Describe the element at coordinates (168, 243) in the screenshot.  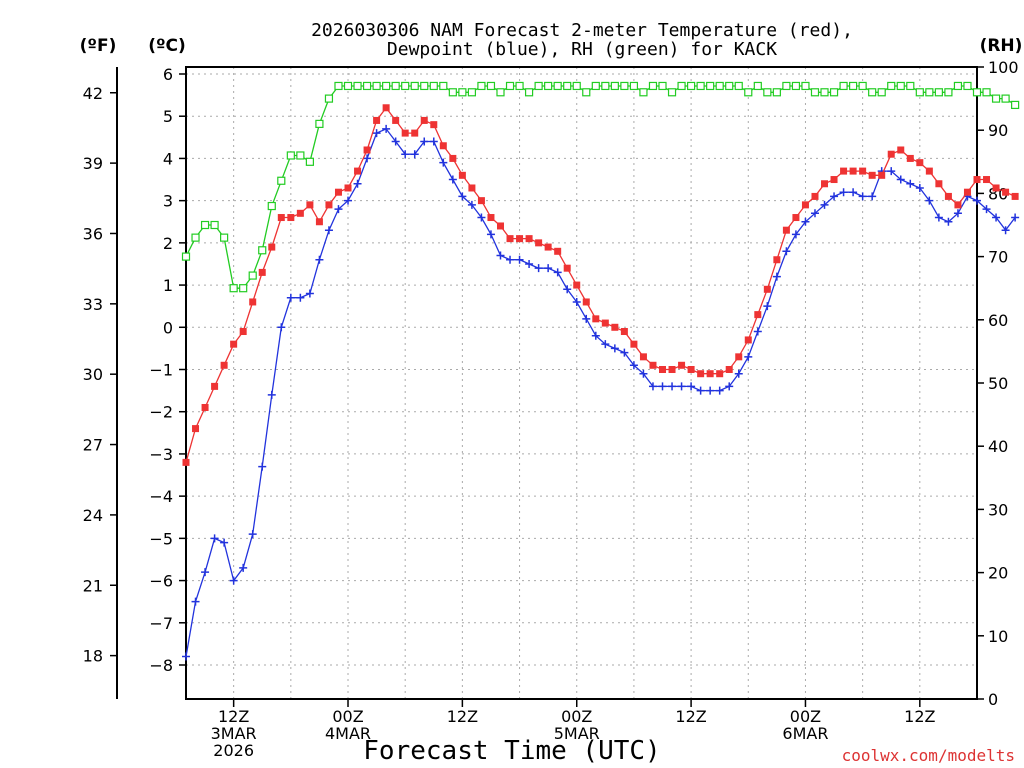
I see `celsius-tick-label: 2` at that location.